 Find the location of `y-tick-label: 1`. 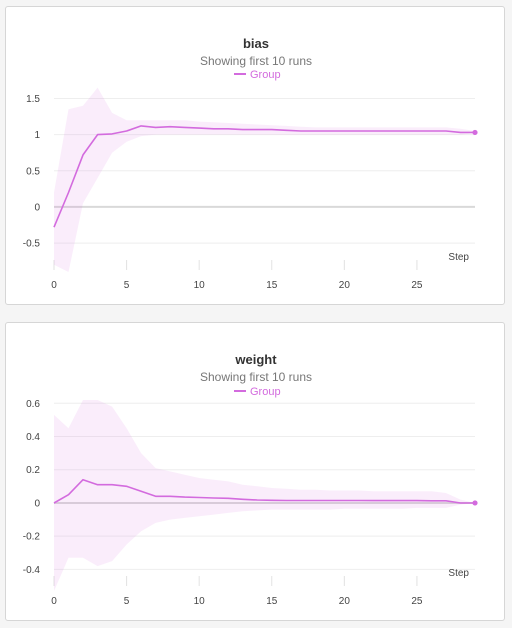

y-tick-label: 1 is located at coordinates (37, 135).